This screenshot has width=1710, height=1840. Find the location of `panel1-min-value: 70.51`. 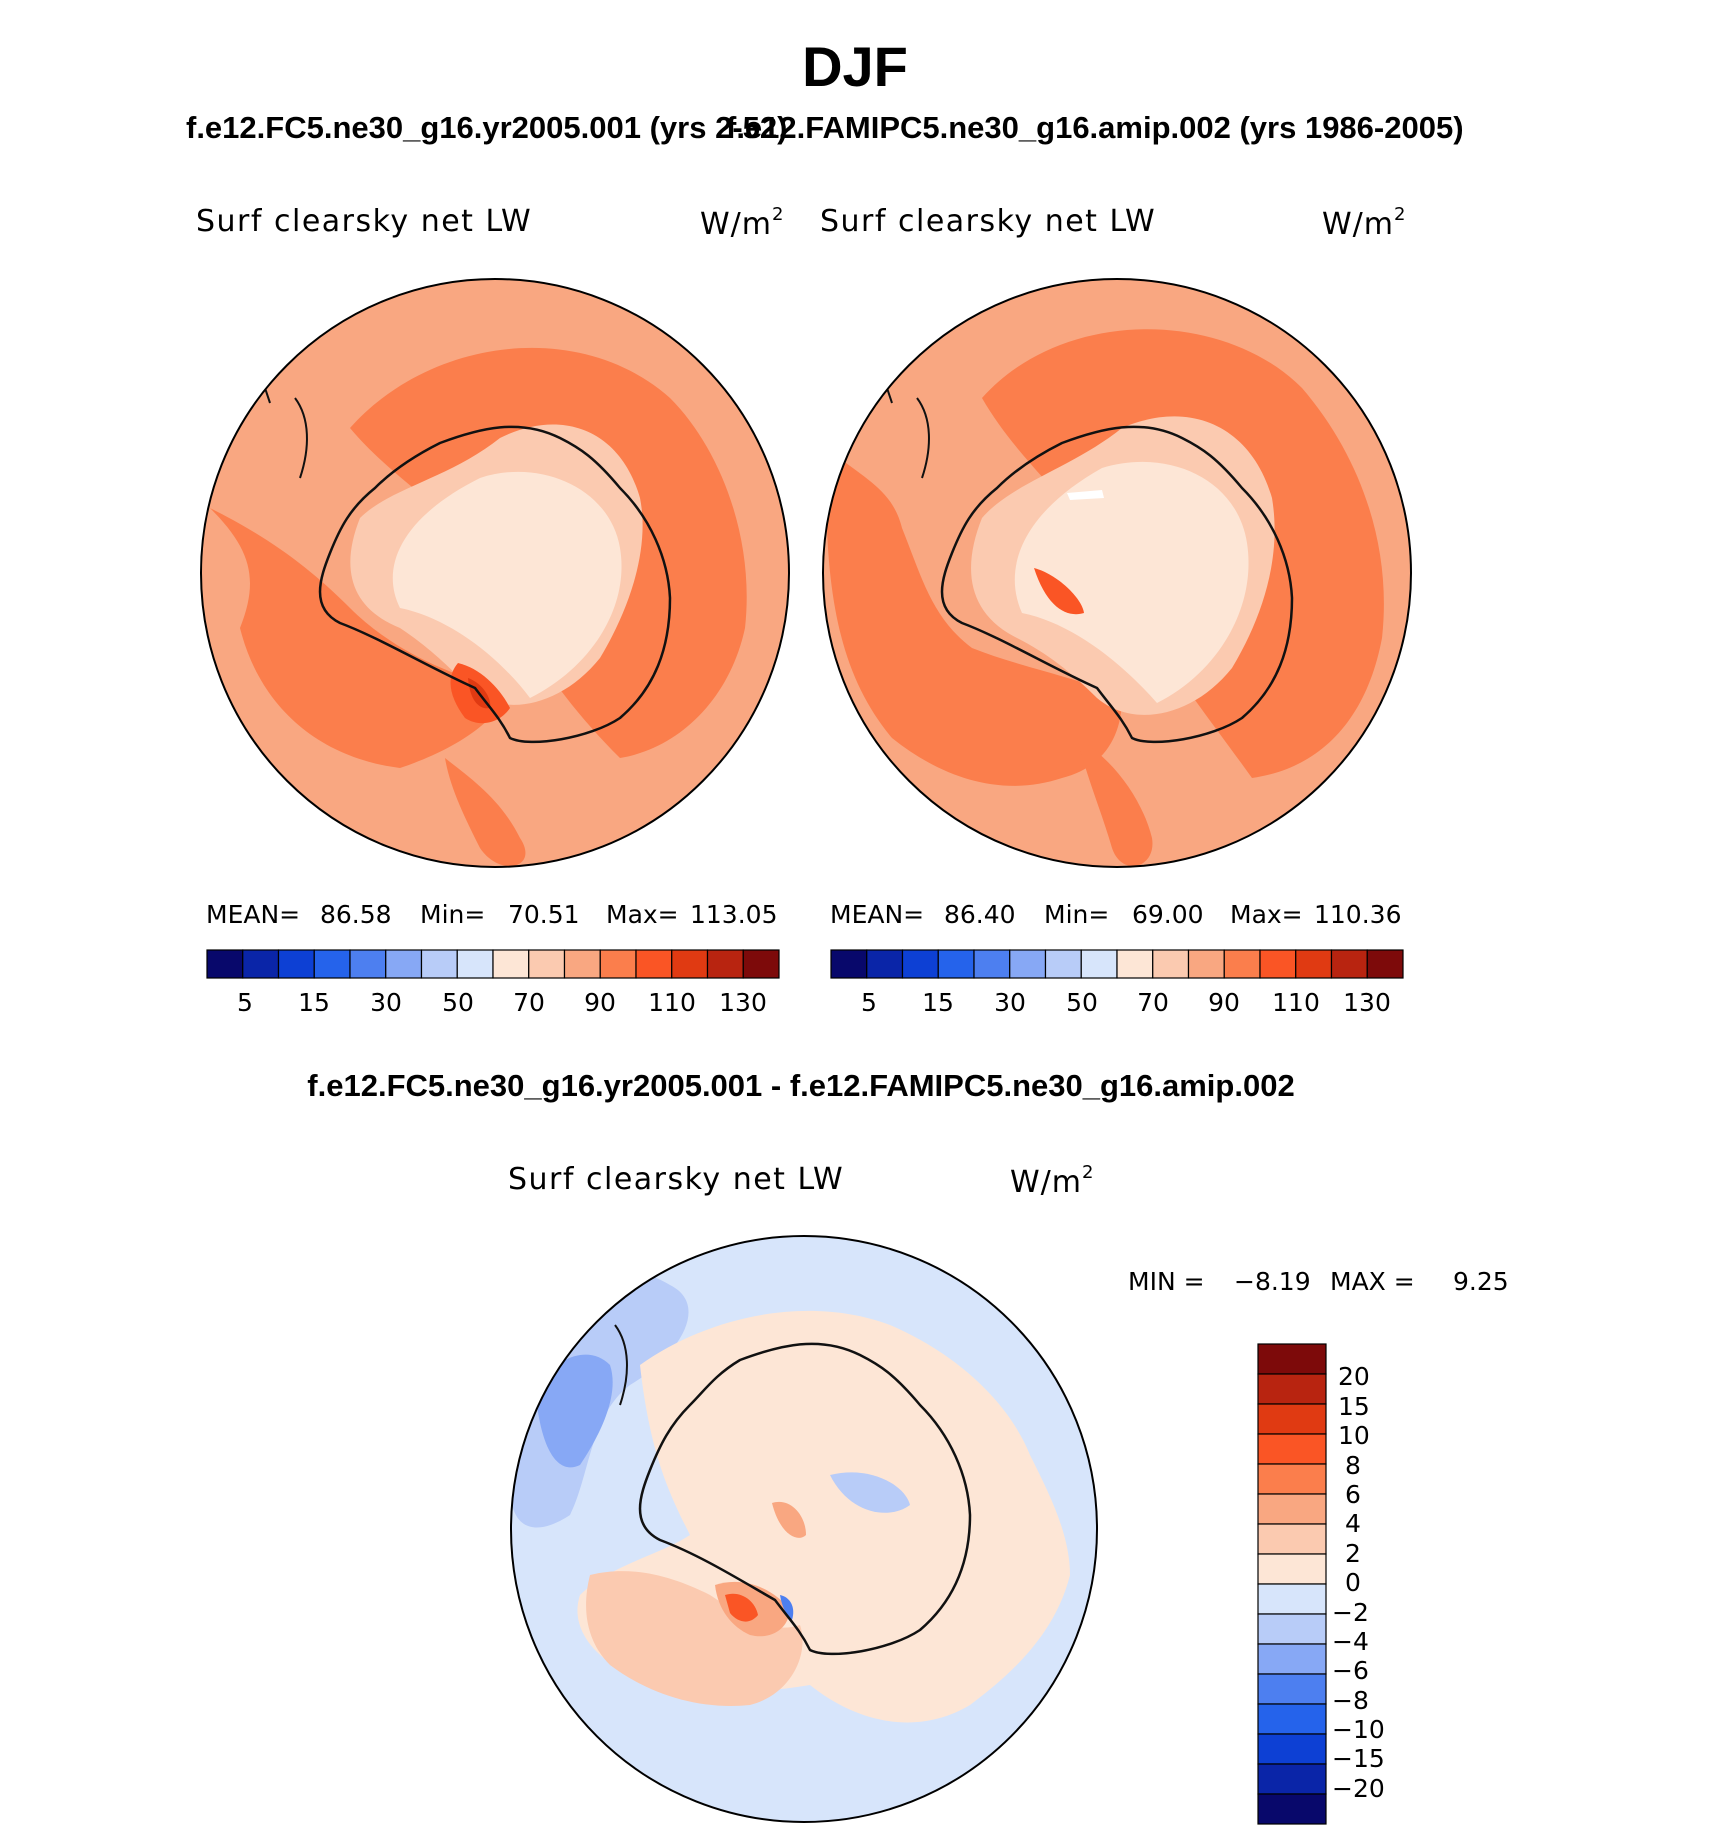

panel1-min-value: 70.51 is located at coordinates (544, 914).